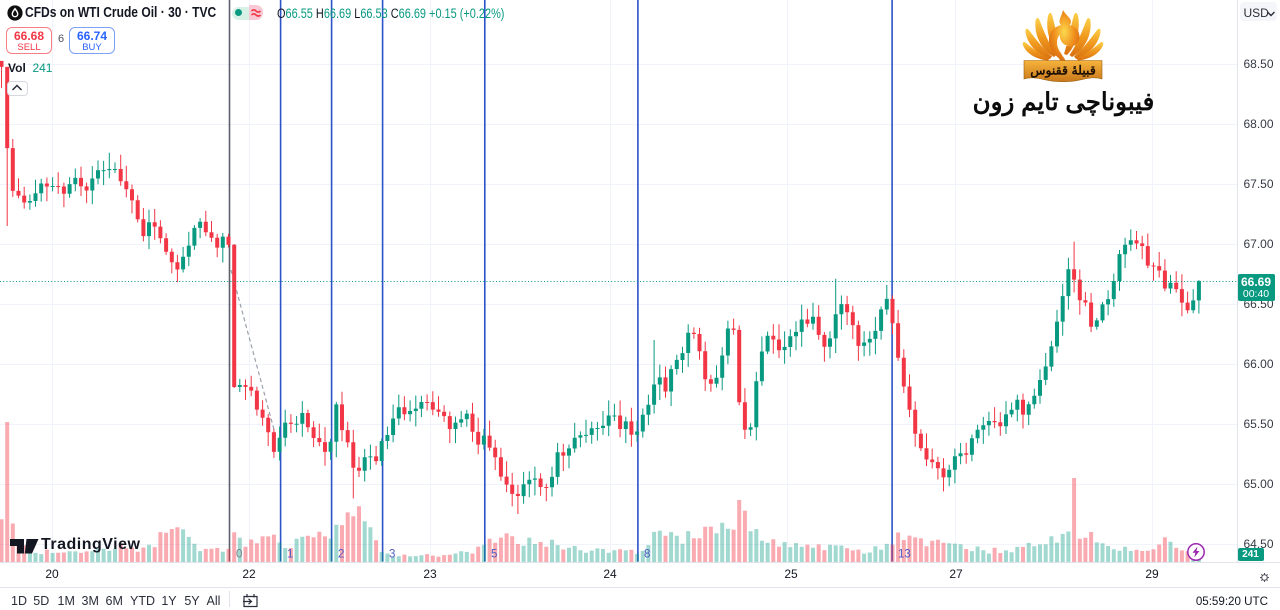 The height and width of the screenshot is (610, 1280). Describe the element at coordinates (290, 555) in the screenshot. I see `svg-text: 1` at that location.